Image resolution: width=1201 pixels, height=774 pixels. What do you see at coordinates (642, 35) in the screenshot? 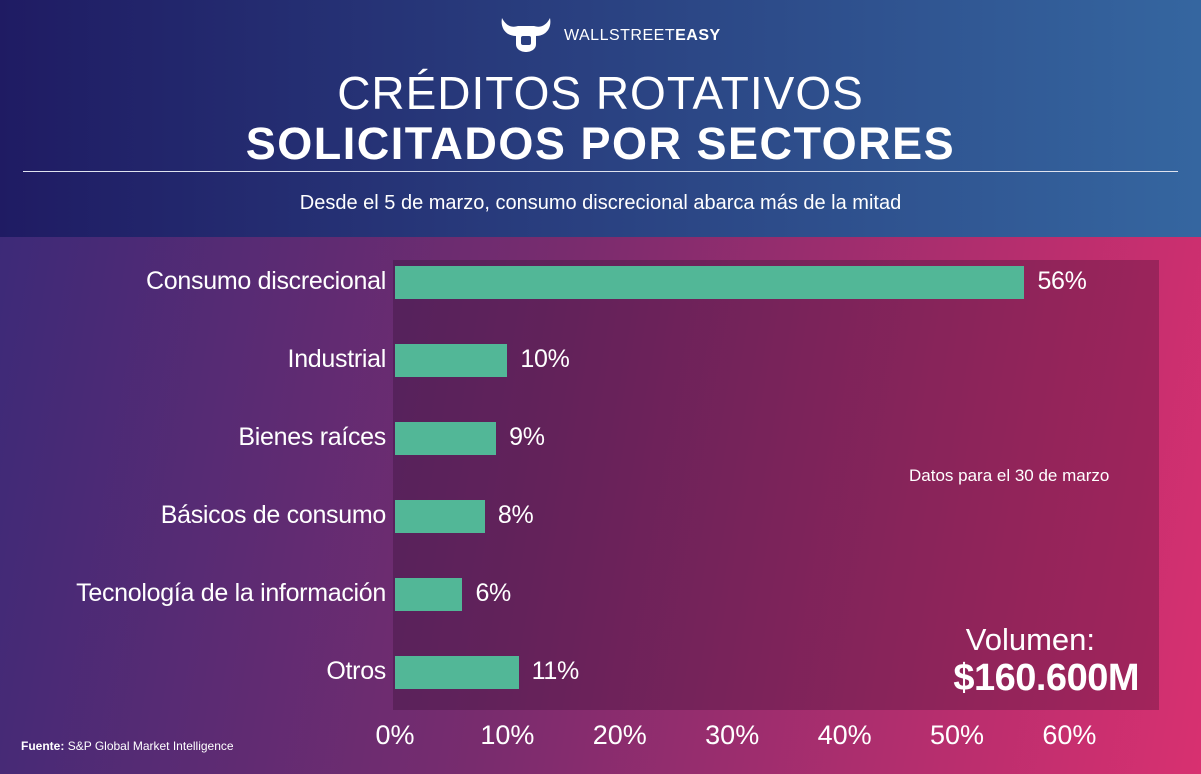
I see `brand-name: WALLSTREETEASY` at bounding box center [642, 35].